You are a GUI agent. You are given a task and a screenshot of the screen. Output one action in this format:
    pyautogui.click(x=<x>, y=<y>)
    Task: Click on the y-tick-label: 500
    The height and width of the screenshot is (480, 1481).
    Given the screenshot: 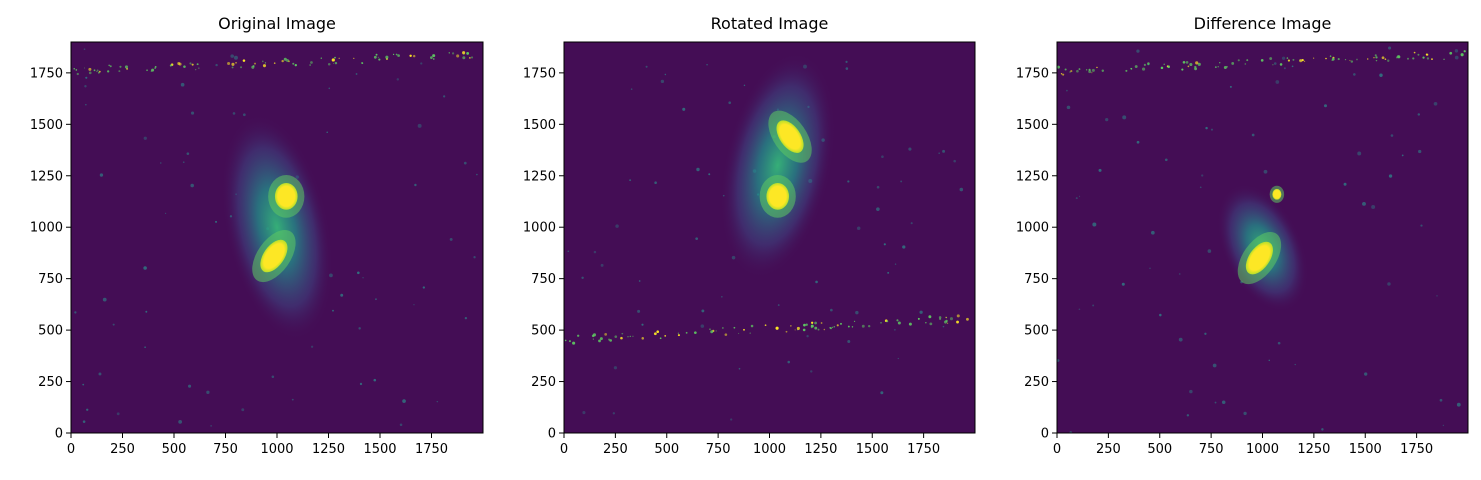 What is the action you would take?
    pyautogui.click(x=1036, y=331)
    